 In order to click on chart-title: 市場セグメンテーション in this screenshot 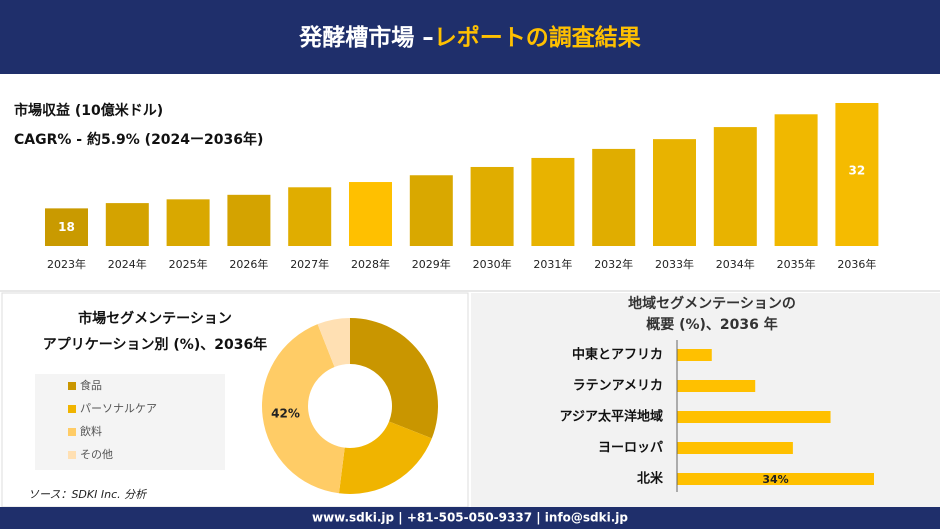, I will do `click(155, 318)`.